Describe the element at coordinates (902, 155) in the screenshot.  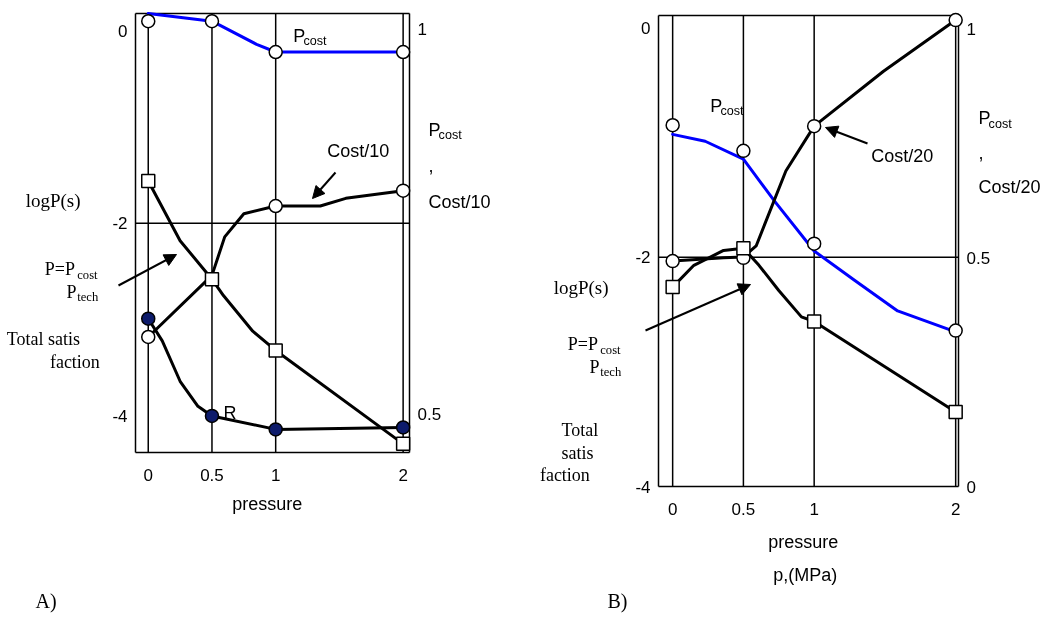
I see `annotation: Cost/20` at that location.